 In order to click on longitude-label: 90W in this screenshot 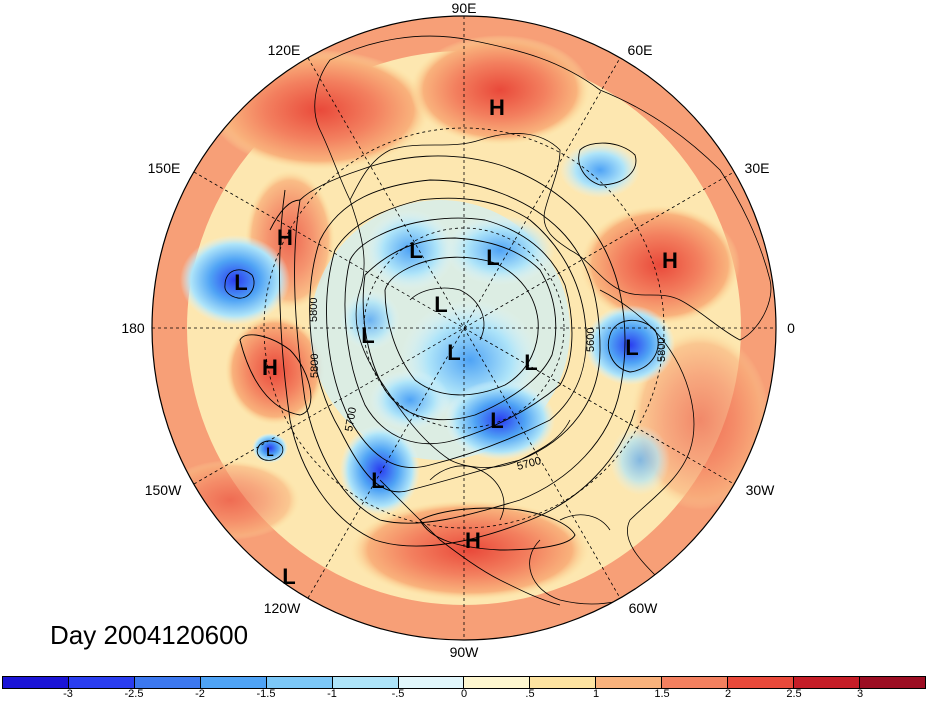, I will do `click(464, 652)`.